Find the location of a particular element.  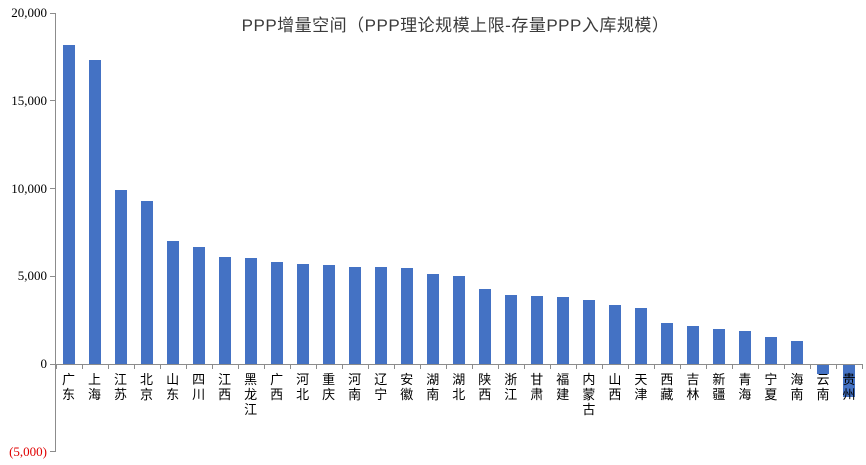

y-axis-label: 15,000 is located at coordinates (29, 100).